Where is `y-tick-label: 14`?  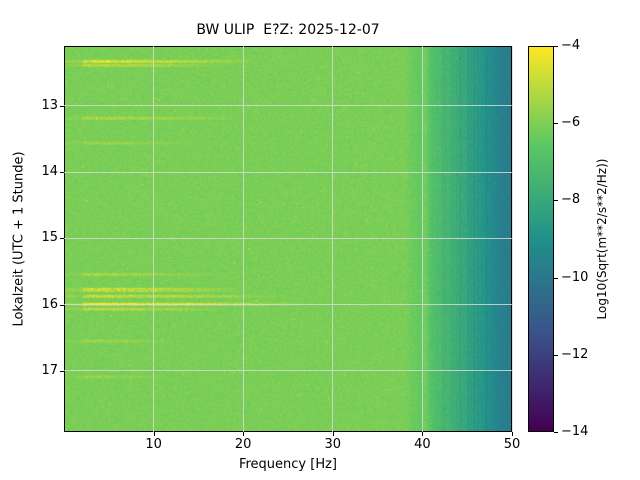
y-tick-label: 14 is located at coordinates (49, 171).